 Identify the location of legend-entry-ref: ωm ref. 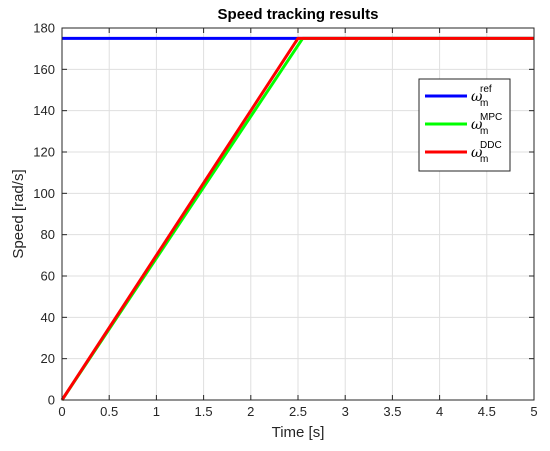
(481, 96).